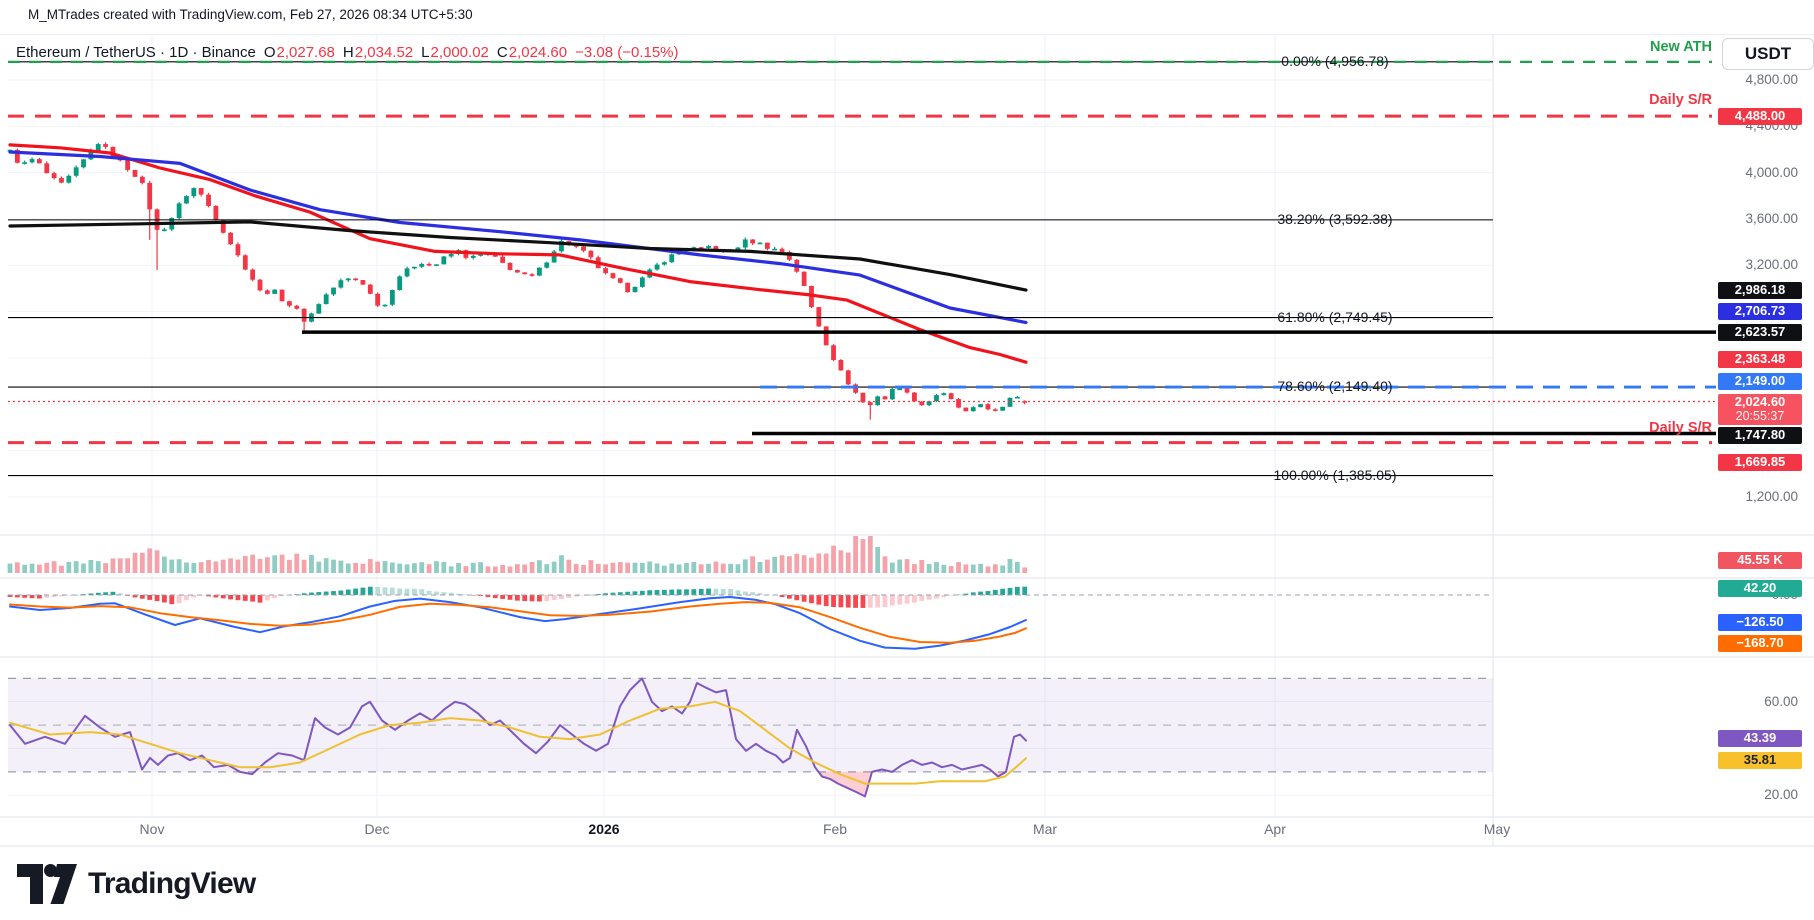 The image size is (1814, 920). I want to click on time-axis-label: Apr, so click(1275, 829).